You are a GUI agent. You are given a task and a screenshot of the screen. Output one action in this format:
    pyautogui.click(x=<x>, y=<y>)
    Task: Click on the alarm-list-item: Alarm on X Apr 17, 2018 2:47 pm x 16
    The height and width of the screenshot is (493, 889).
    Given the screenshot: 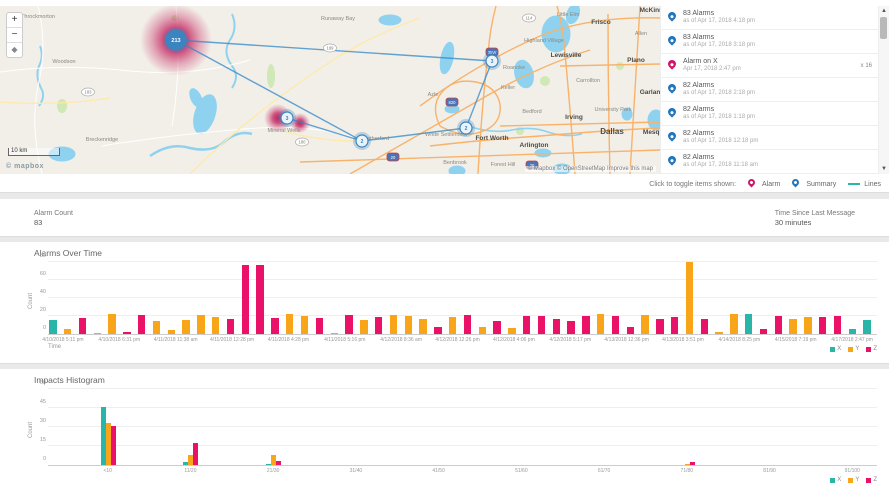 What is the action you would take?
    pyautogui.click(x=769, y=66)
    